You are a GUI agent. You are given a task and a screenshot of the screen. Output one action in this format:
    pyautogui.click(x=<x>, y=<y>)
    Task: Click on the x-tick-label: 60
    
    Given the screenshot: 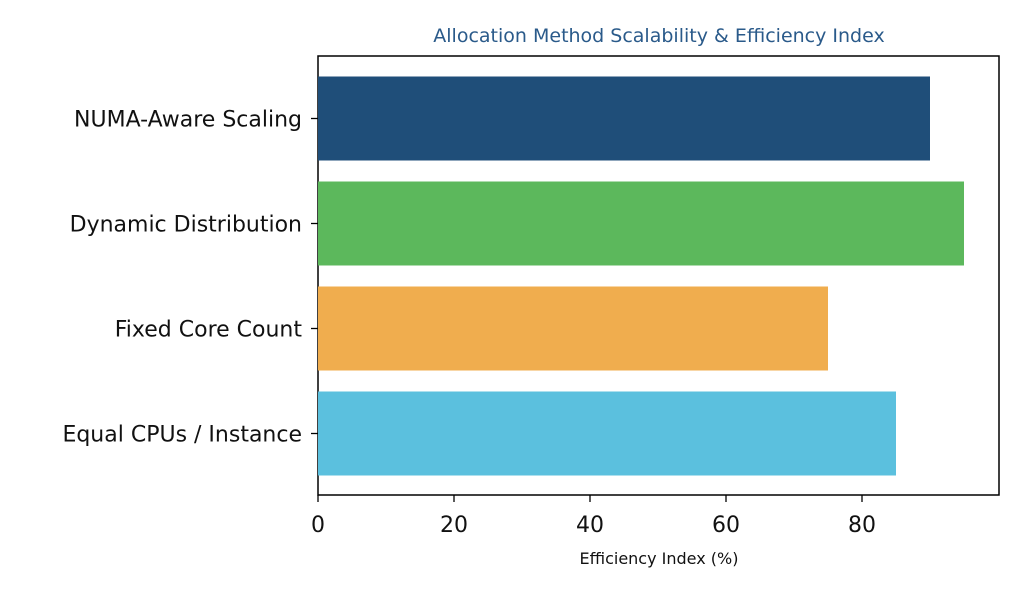 What is the action you would take?
    pyautogui.click(x=726, y=525)
    